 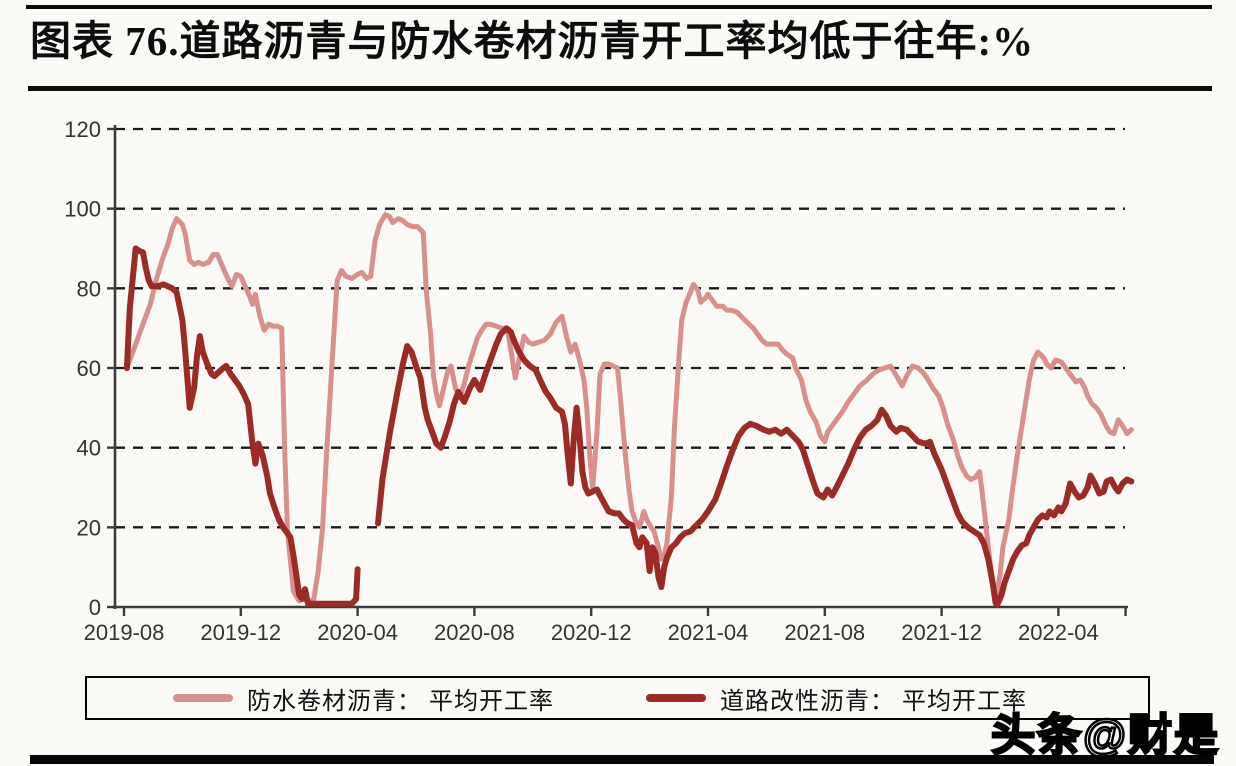 What do you see at coordinates (89, 527) in the screenshot?
I see `y-tick-label: 20` at bounding box center [89, 527].